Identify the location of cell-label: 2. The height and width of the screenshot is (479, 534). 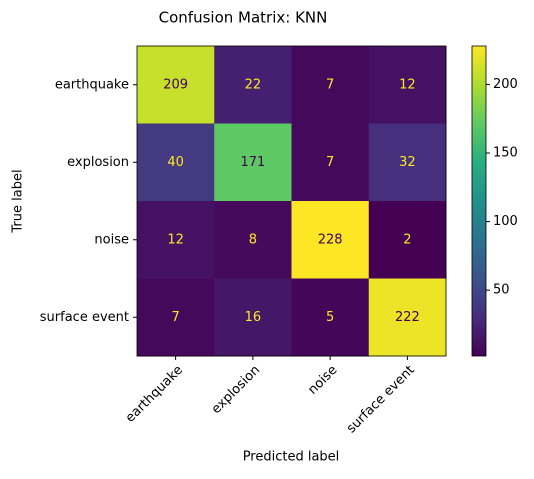
(407, 239).